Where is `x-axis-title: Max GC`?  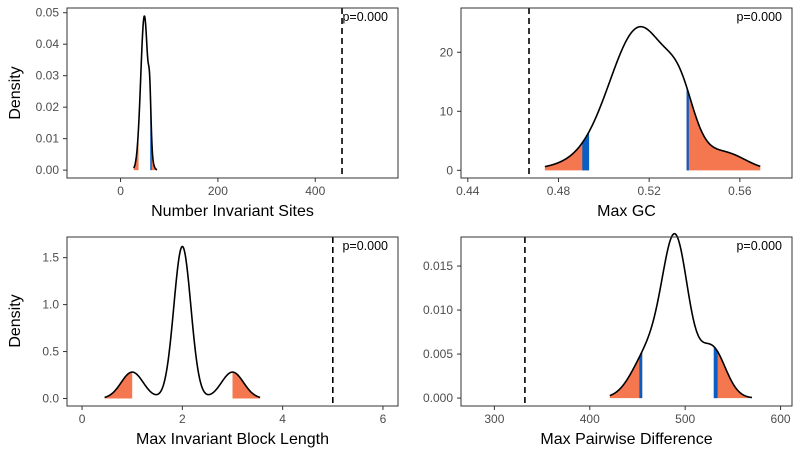 x-axis-title: Max GC is located at coordinates (626, 211).